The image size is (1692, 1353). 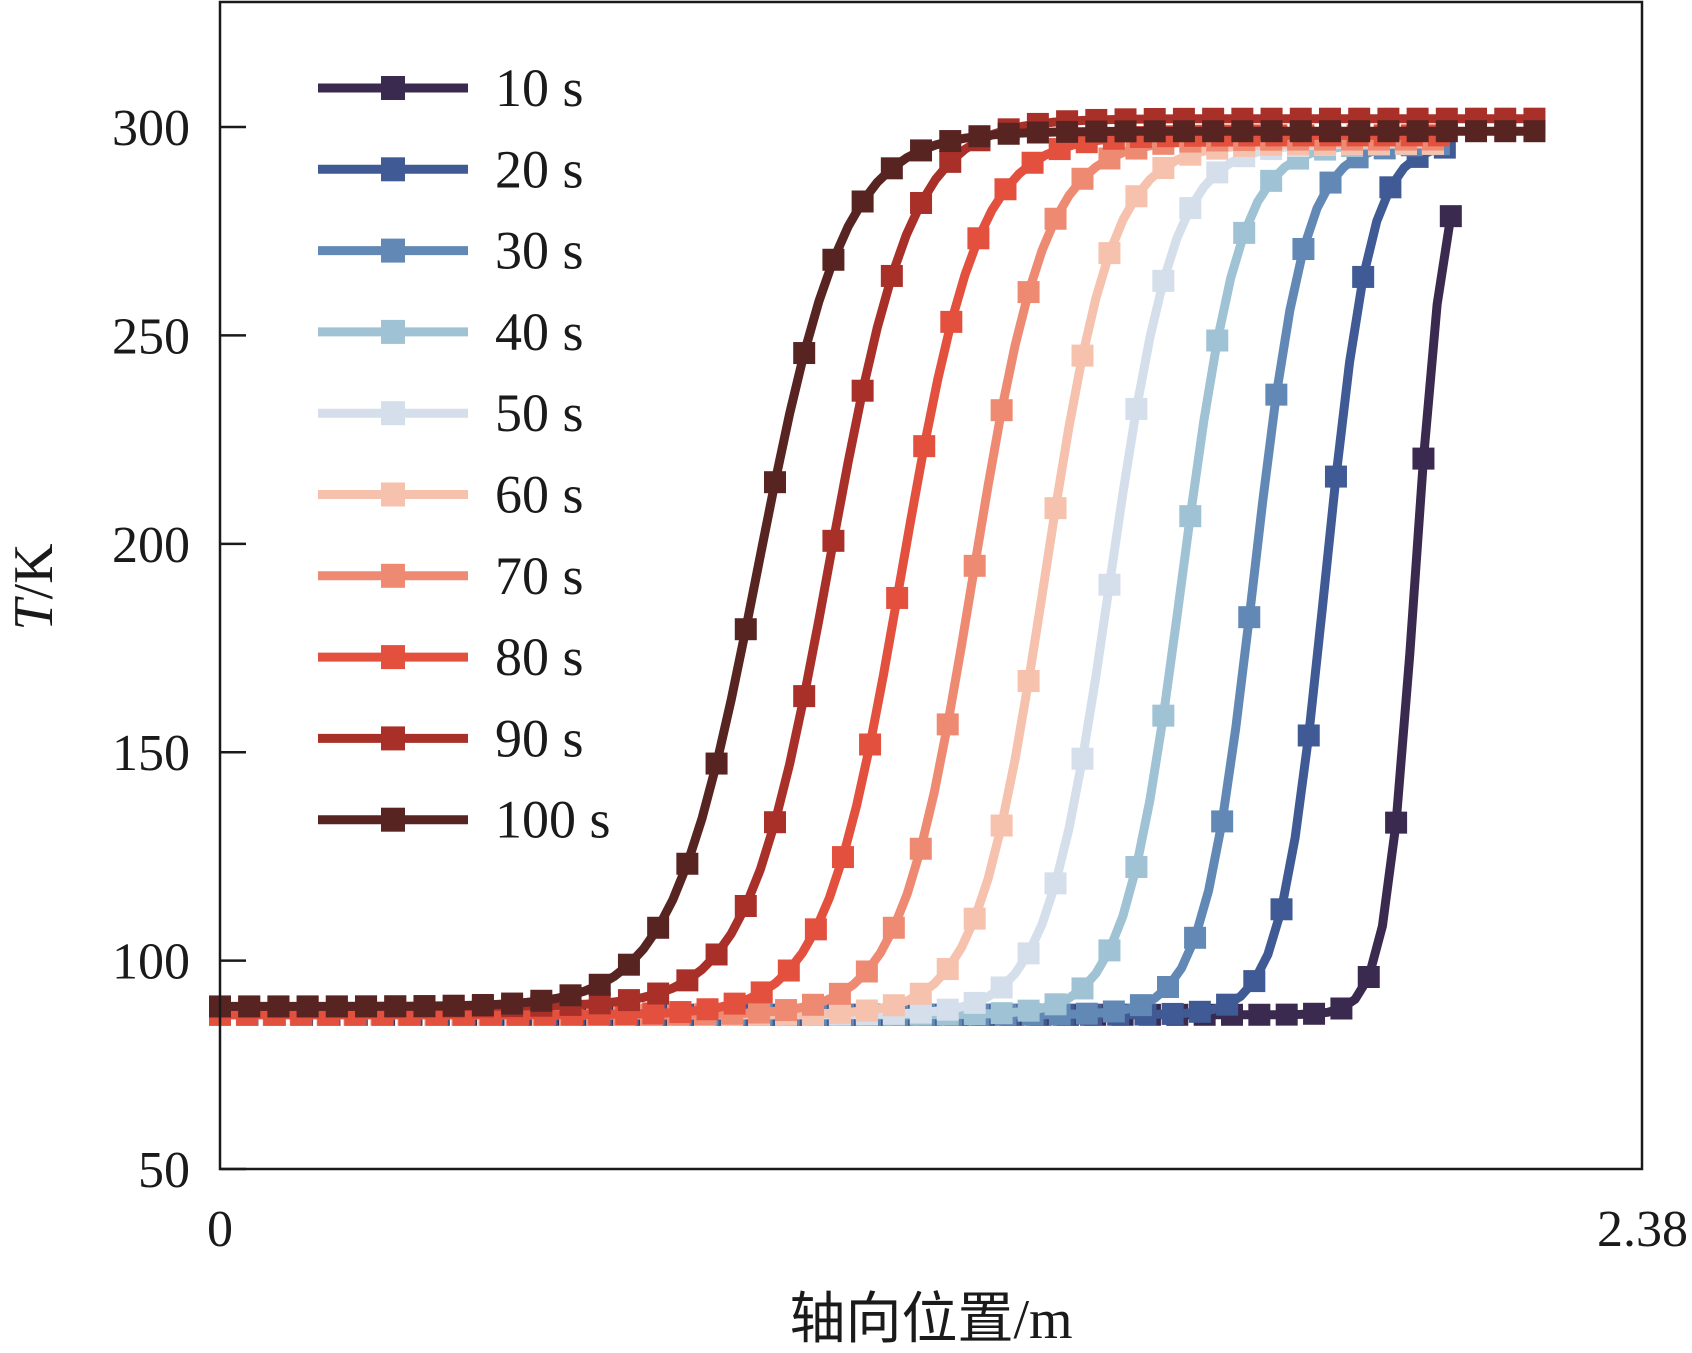 I want to click on y-axis-title-unit: /K, so click(x=34, y=571).